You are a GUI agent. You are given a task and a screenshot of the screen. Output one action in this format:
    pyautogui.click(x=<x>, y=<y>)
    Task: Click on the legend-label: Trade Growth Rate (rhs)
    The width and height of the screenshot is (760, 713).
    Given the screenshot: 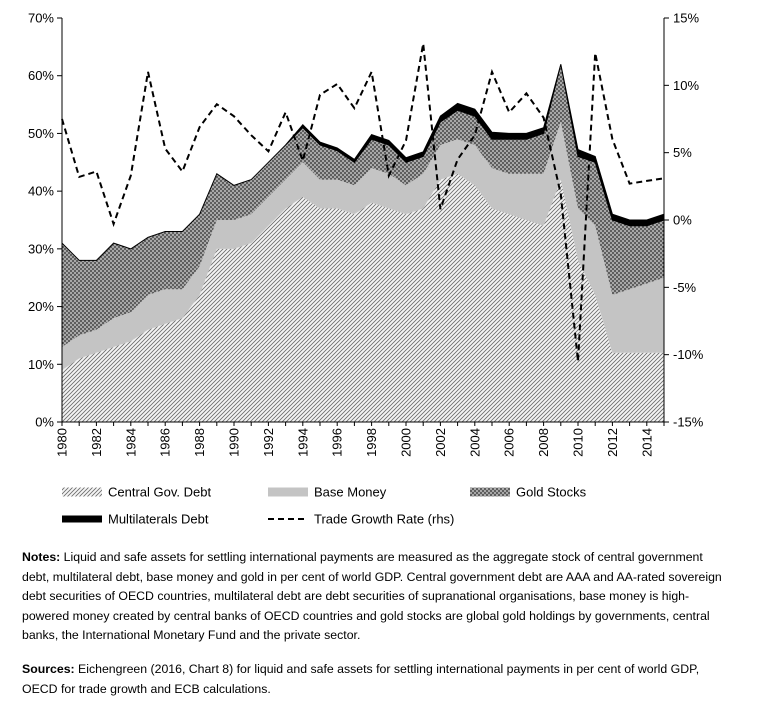 What is the action you would take?
    pyautogui.click(x=384, y=519)
    